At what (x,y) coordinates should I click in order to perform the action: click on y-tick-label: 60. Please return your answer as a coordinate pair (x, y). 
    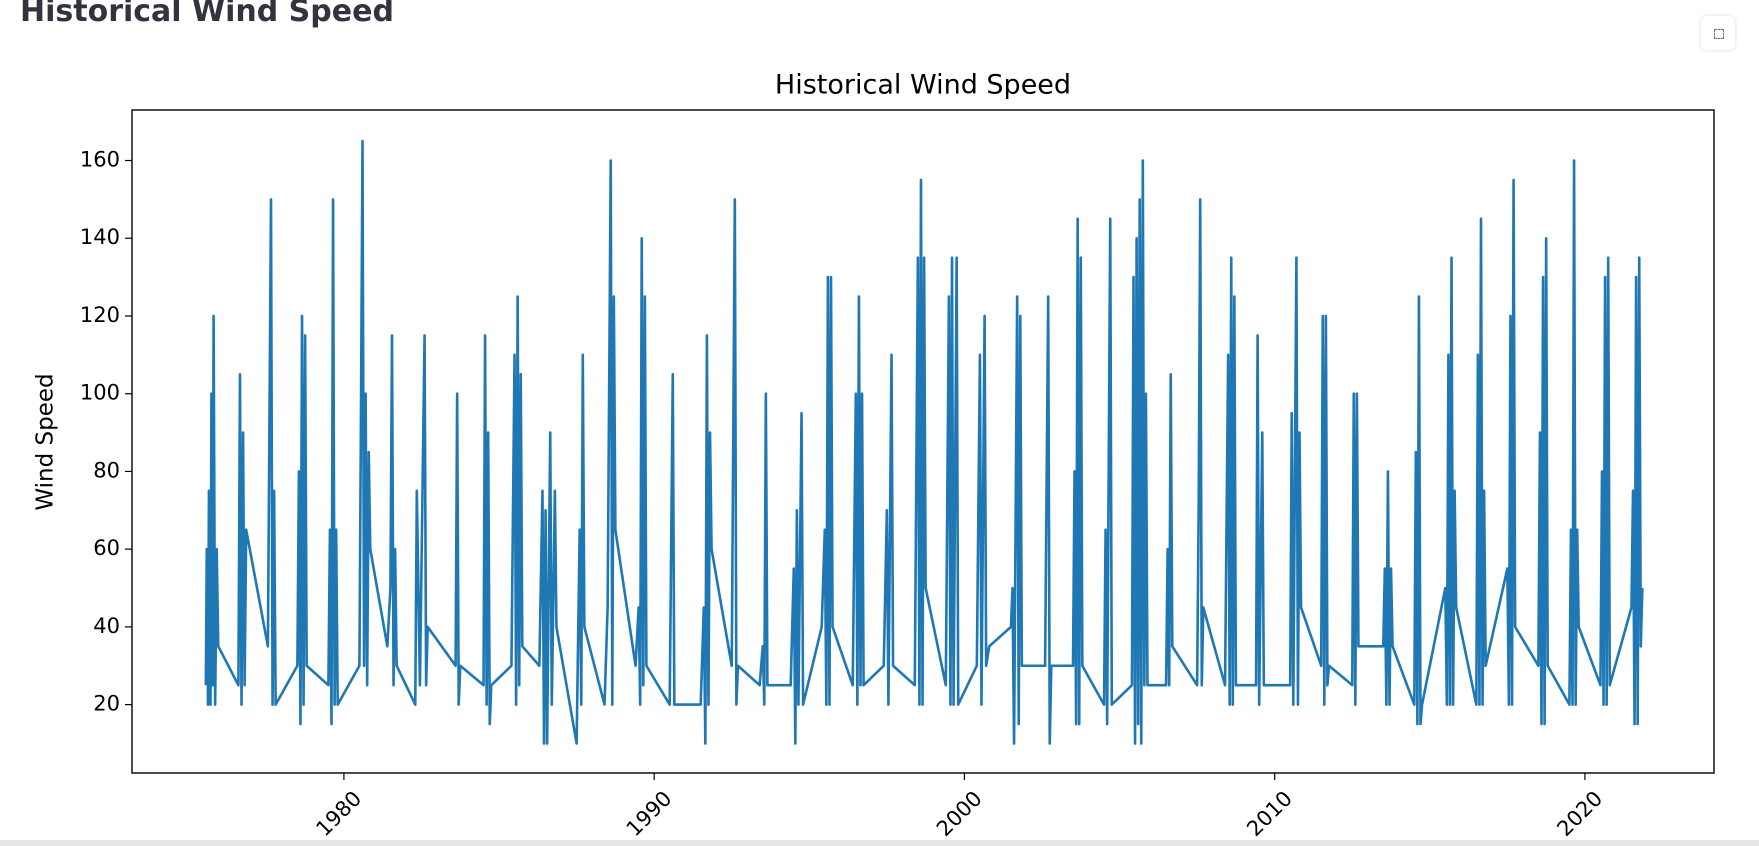
    Looking at the image, I should click on (106, 548).